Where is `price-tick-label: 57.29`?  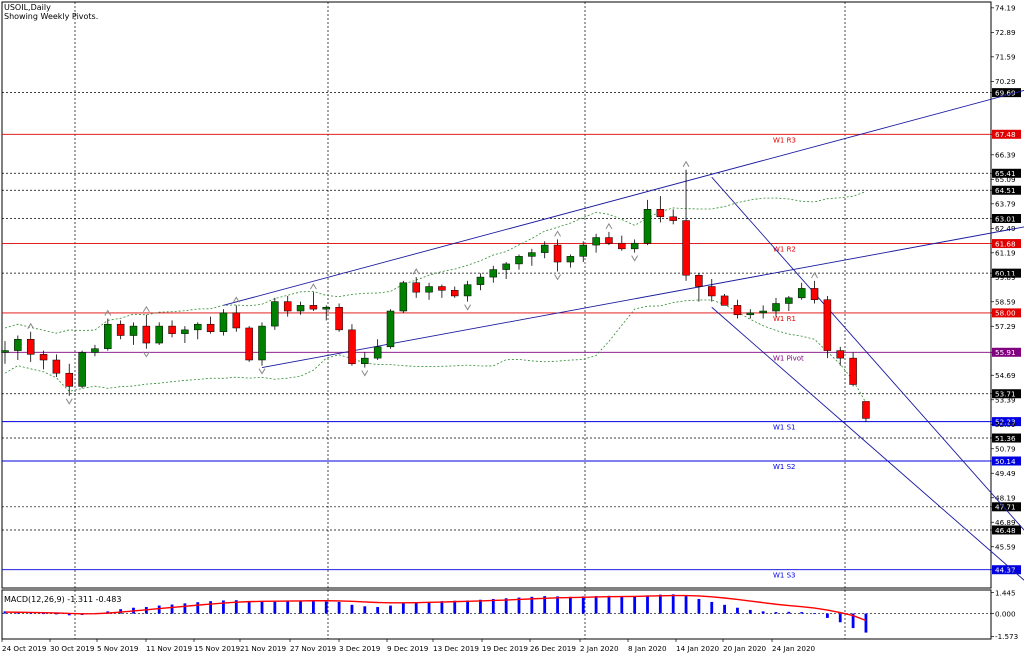
price-tick-label: 57.29 is located at coordinates (1005, 326).